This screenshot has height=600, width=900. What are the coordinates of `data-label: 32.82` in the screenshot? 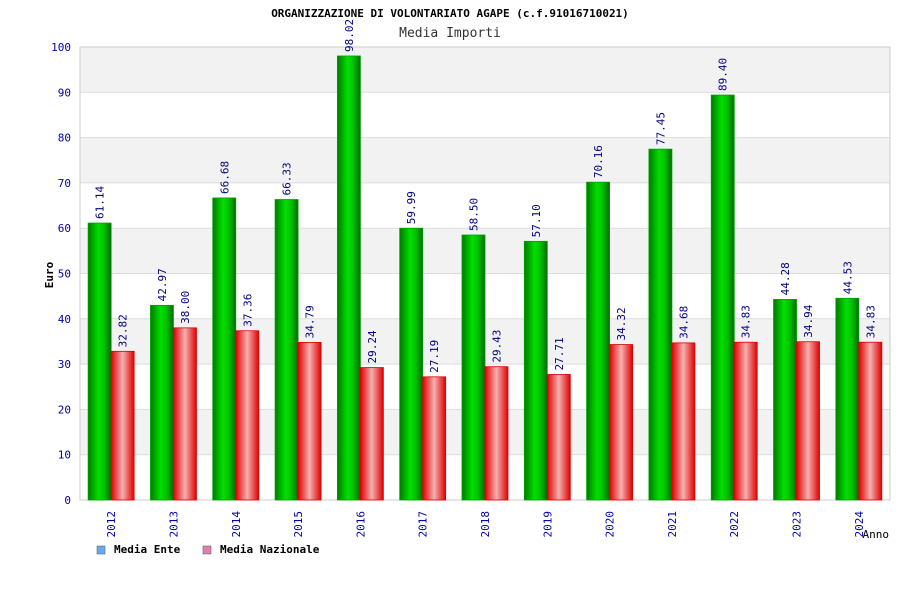 It's located at (123, 330).